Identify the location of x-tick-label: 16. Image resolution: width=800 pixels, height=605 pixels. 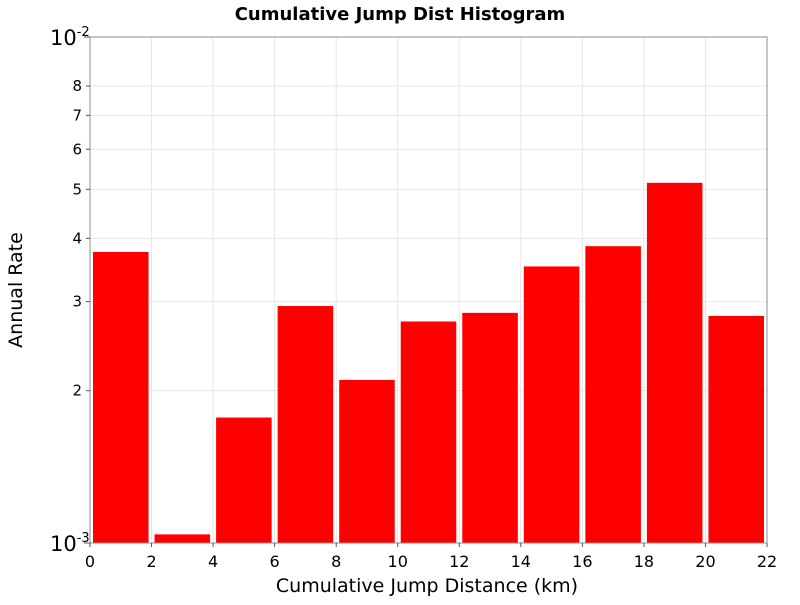
(582, 561).